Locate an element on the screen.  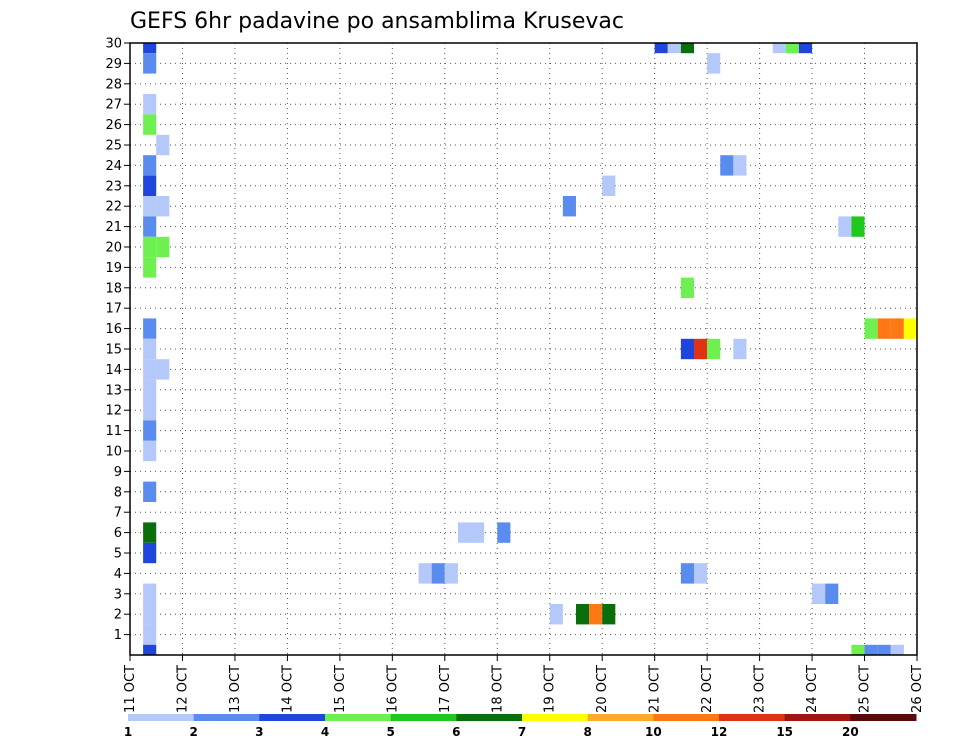
y-tick-label: 10 is located at coordinates (113, 452).